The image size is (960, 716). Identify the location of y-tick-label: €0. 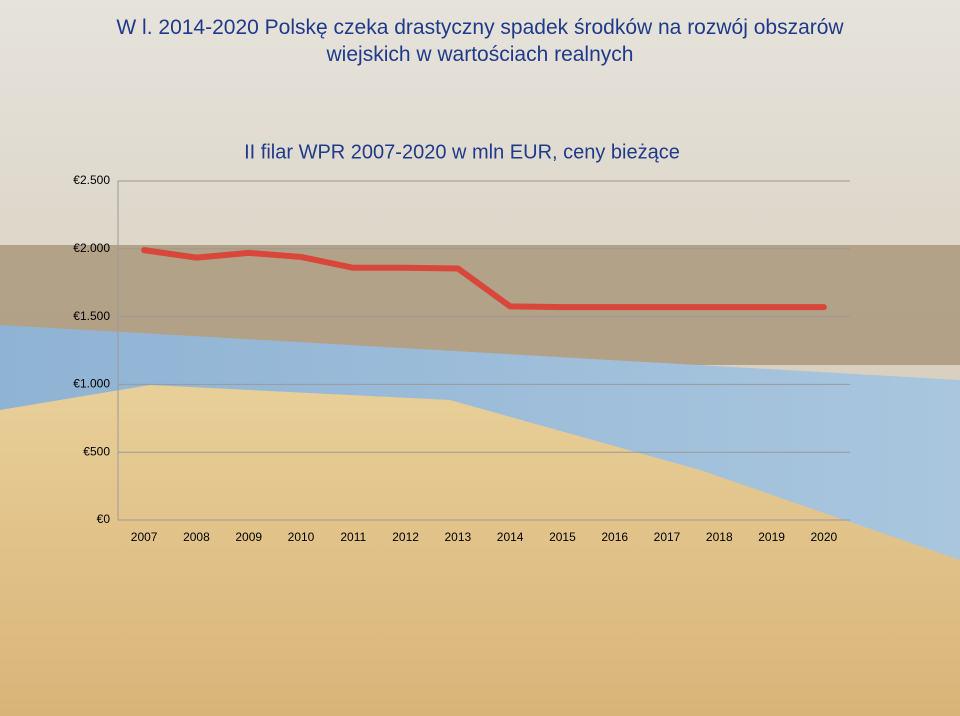
(104, 519).